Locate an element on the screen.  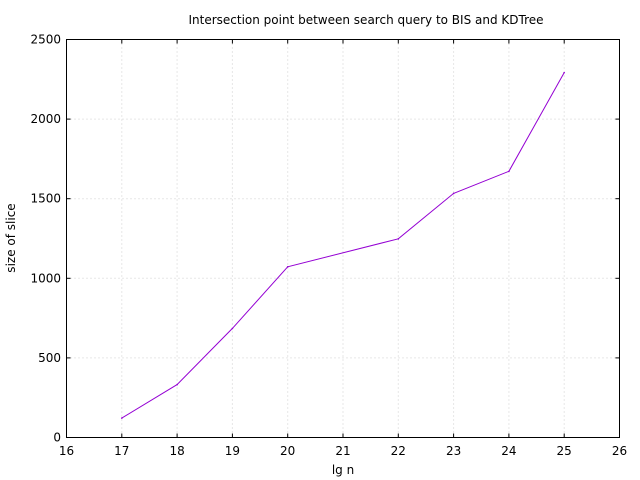
x-tick-label: 16 is located at coordinates (66, 451).